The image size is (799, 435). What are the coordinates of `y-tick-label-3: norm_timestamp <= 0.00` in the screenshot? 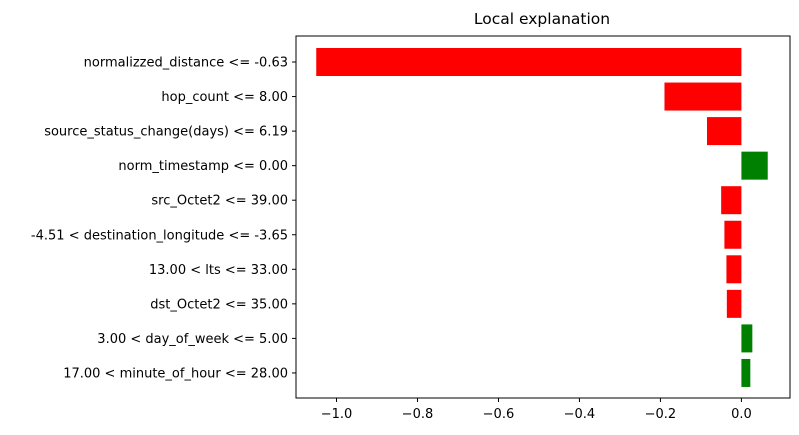 It's located at (203, 166).